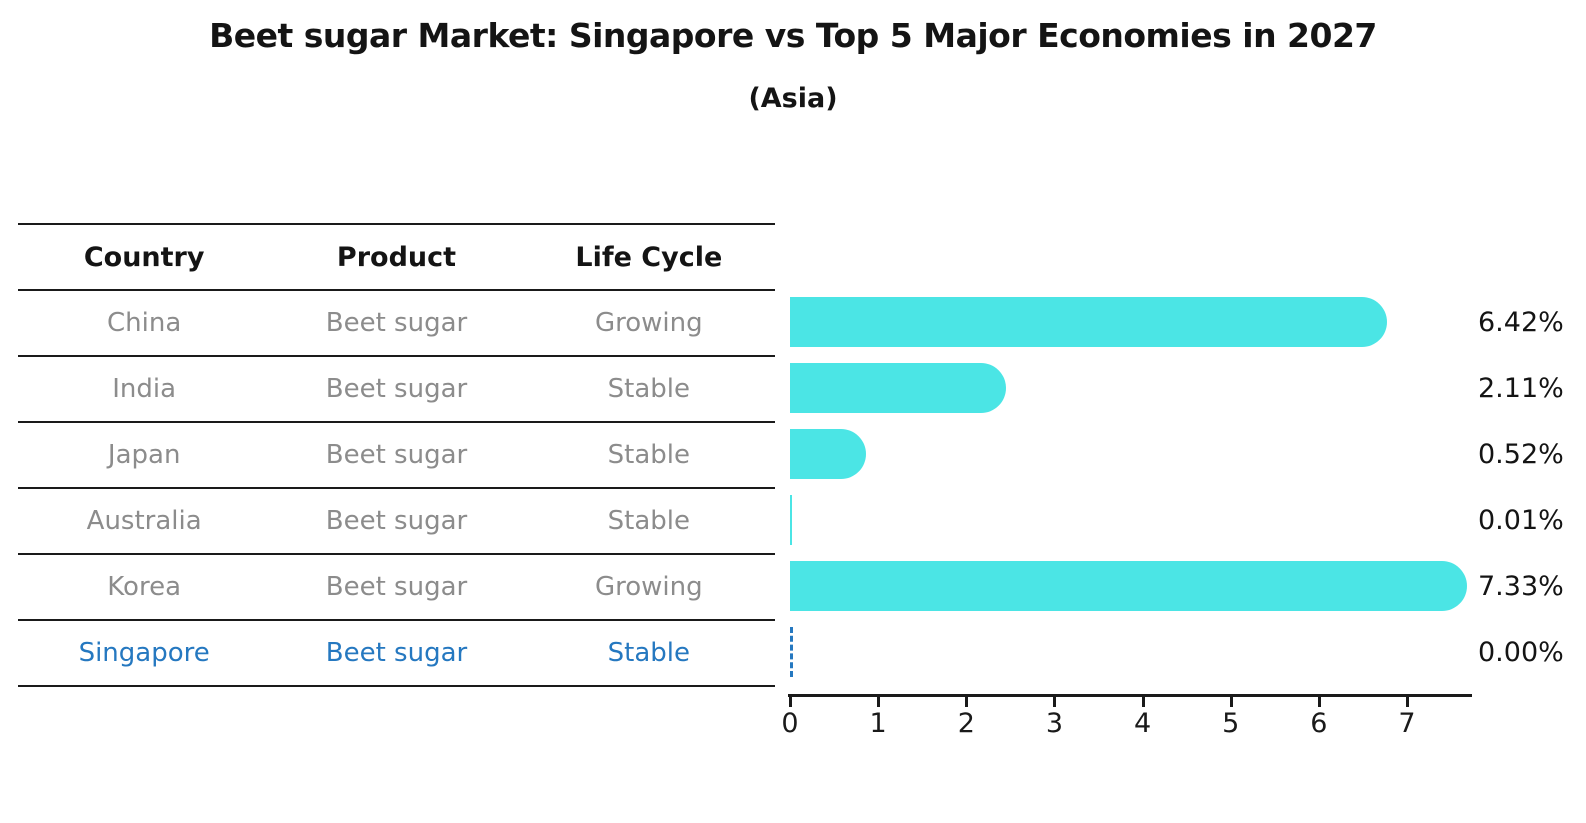  What do you see at coordinates (1128, 586) in the screenshot?
I see `bar-korea` at bounding box center [1128, 586].